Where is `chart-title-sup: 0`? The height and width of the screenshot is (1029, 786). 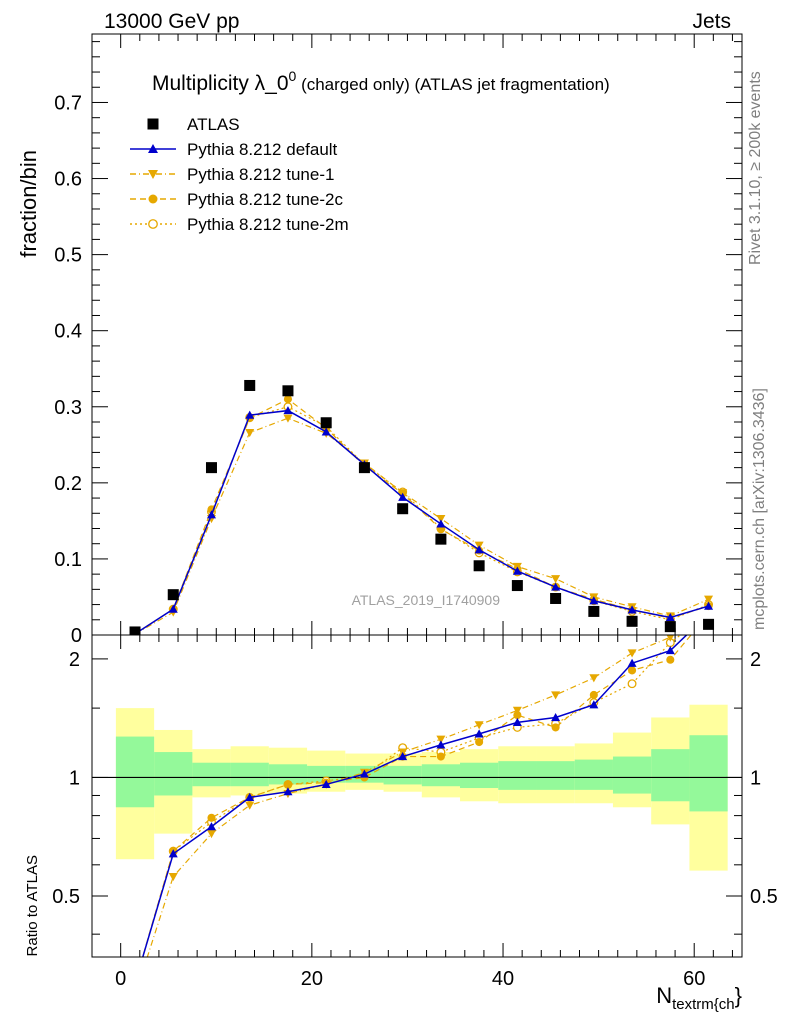 chart-title-sup: 0 is located at coordinates (293, 76).